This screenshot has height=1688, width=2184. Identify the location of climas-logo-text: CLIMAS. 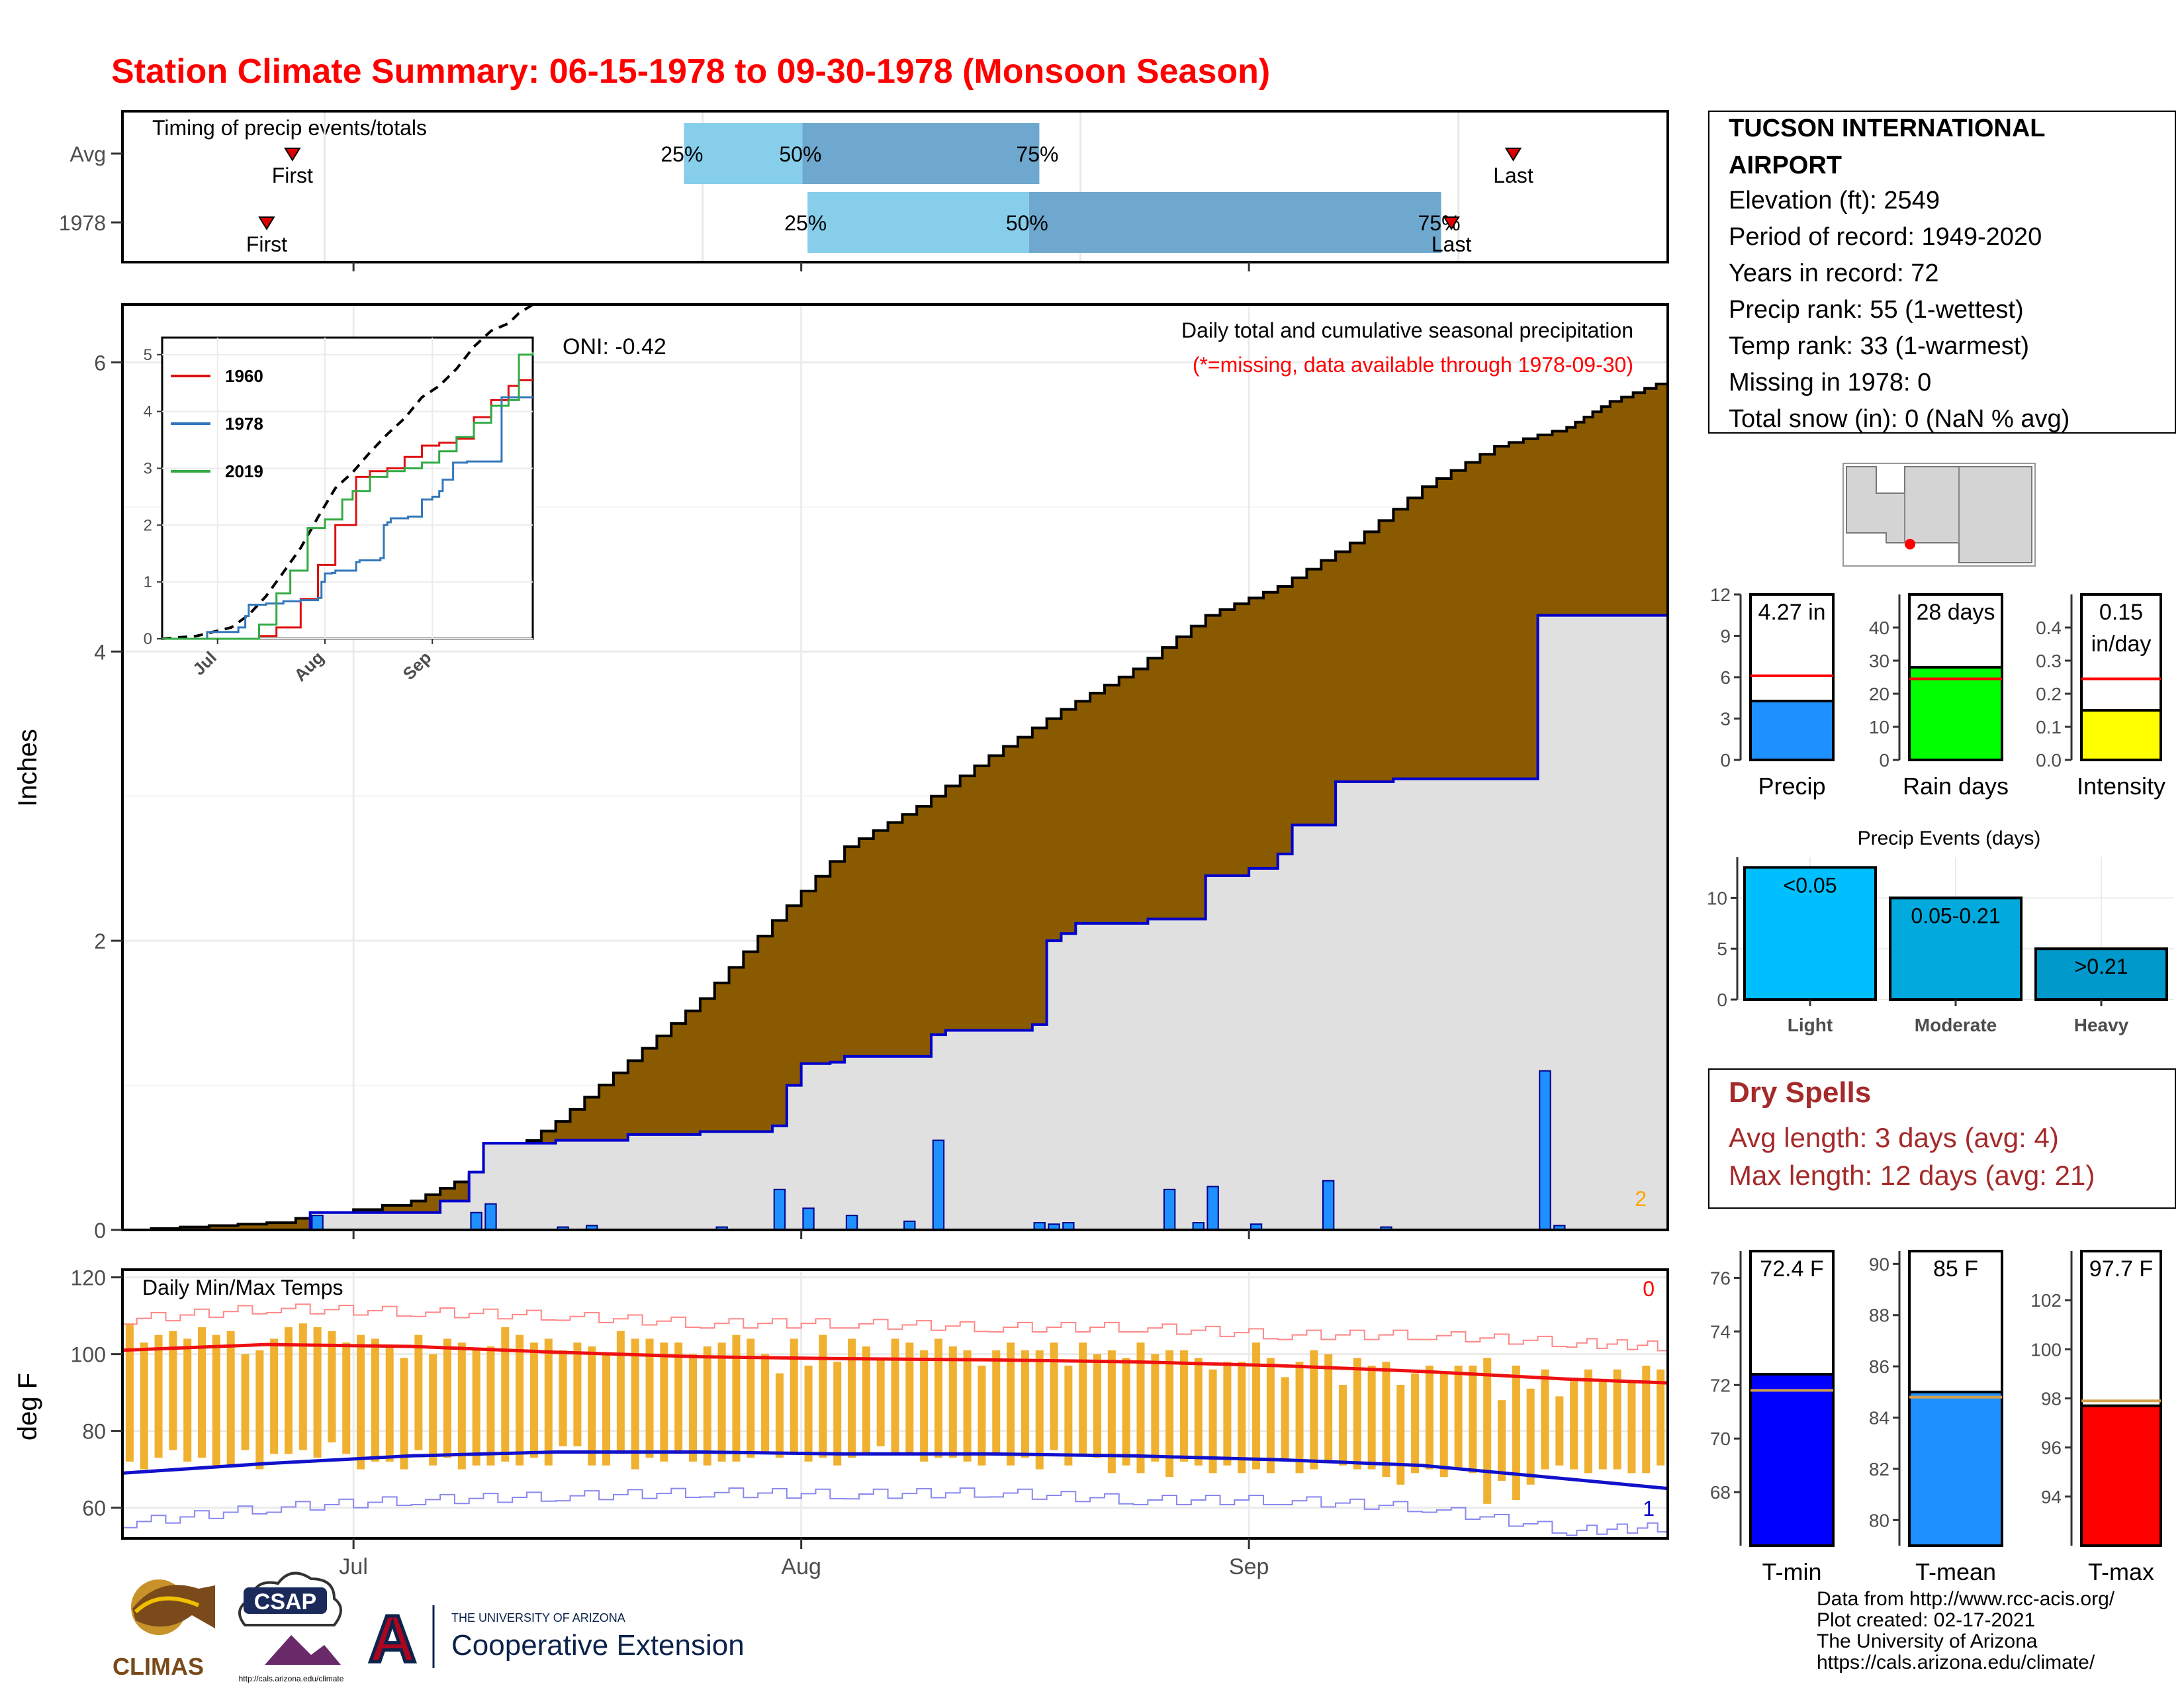
(159, 1666).